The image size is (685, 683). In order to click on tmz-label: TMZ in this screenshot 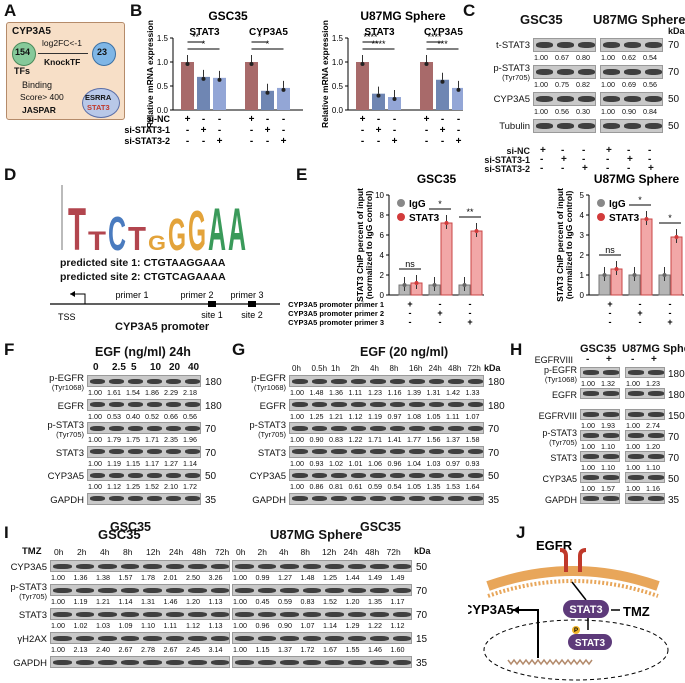, I will do `click(636, 611)`.